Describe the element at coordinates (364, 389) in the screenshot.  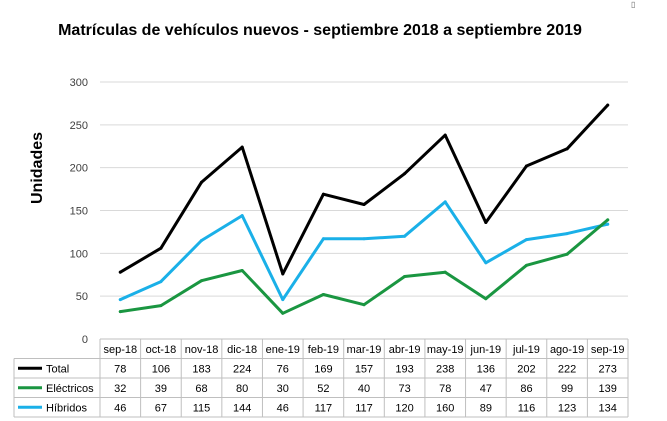
I see `data-table-cell: 40` at that location.